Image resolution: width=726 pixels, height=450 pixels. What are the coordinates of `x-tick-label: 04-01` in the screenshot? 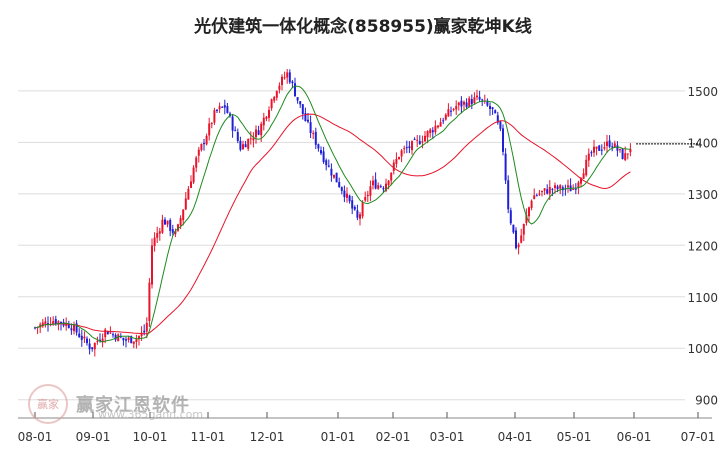 It's located at (515, 437).